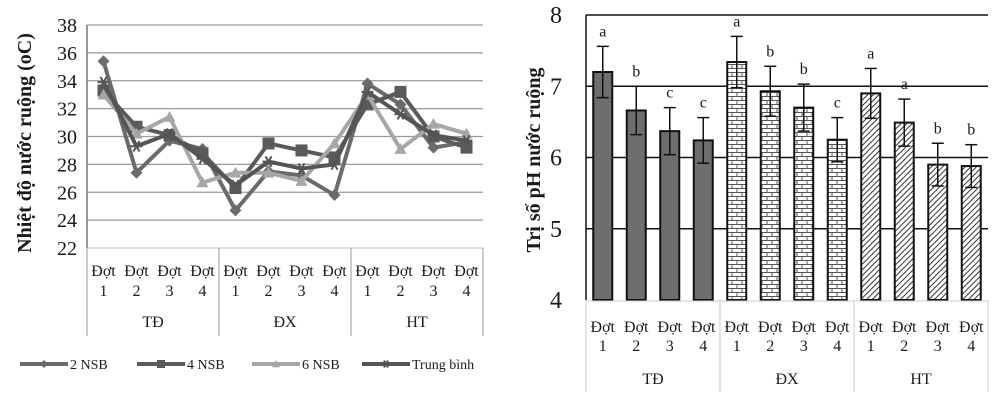  Describe the element at coordinates (321, 365) in the screenshot. I see `legend-label: 6 NSB` at that location.